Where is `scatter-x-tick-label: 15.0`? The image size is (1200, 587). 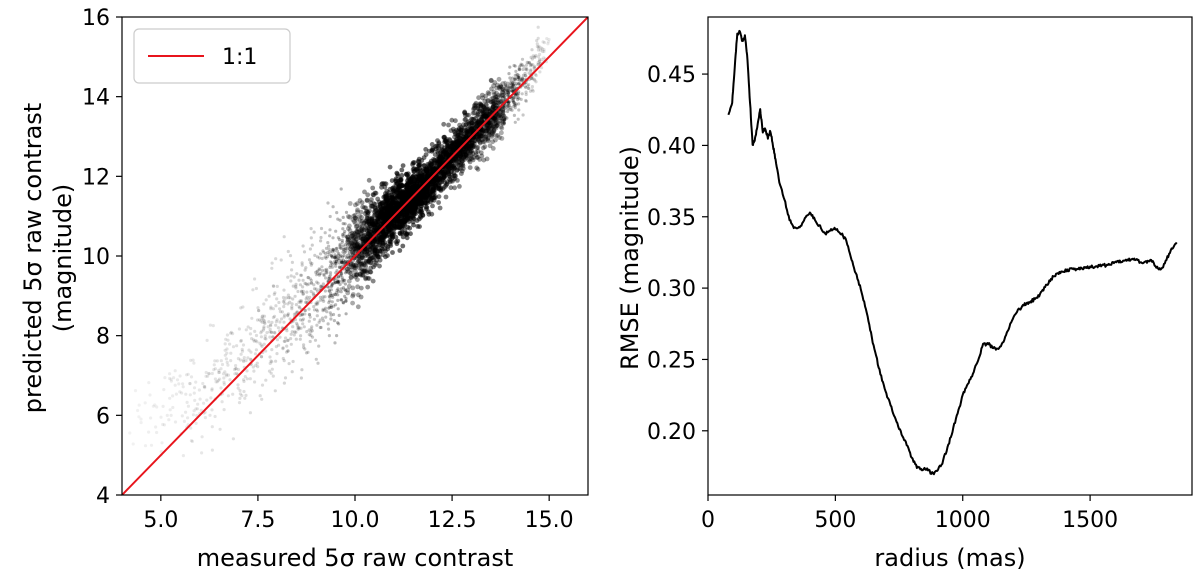 scatter-x-tick-label: 15.0 is located at coordinates (549, 520).